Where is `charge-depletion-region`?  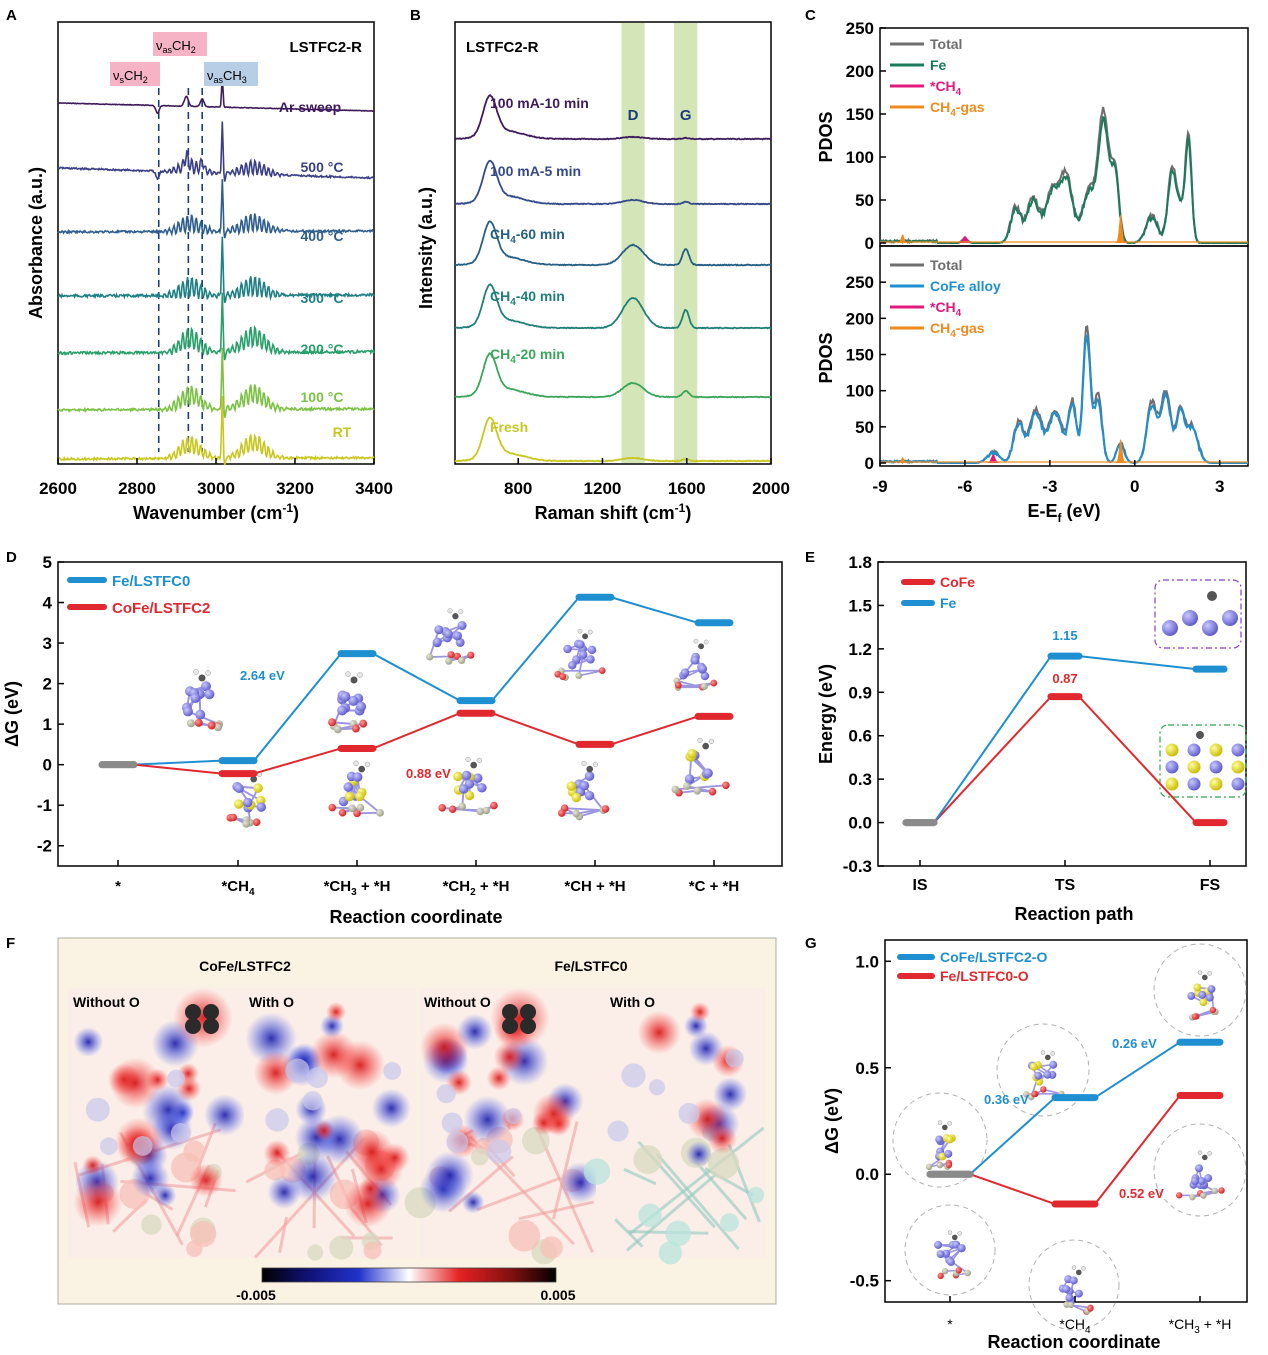 charge-depletion-region is located at coordinates (224, 1115).